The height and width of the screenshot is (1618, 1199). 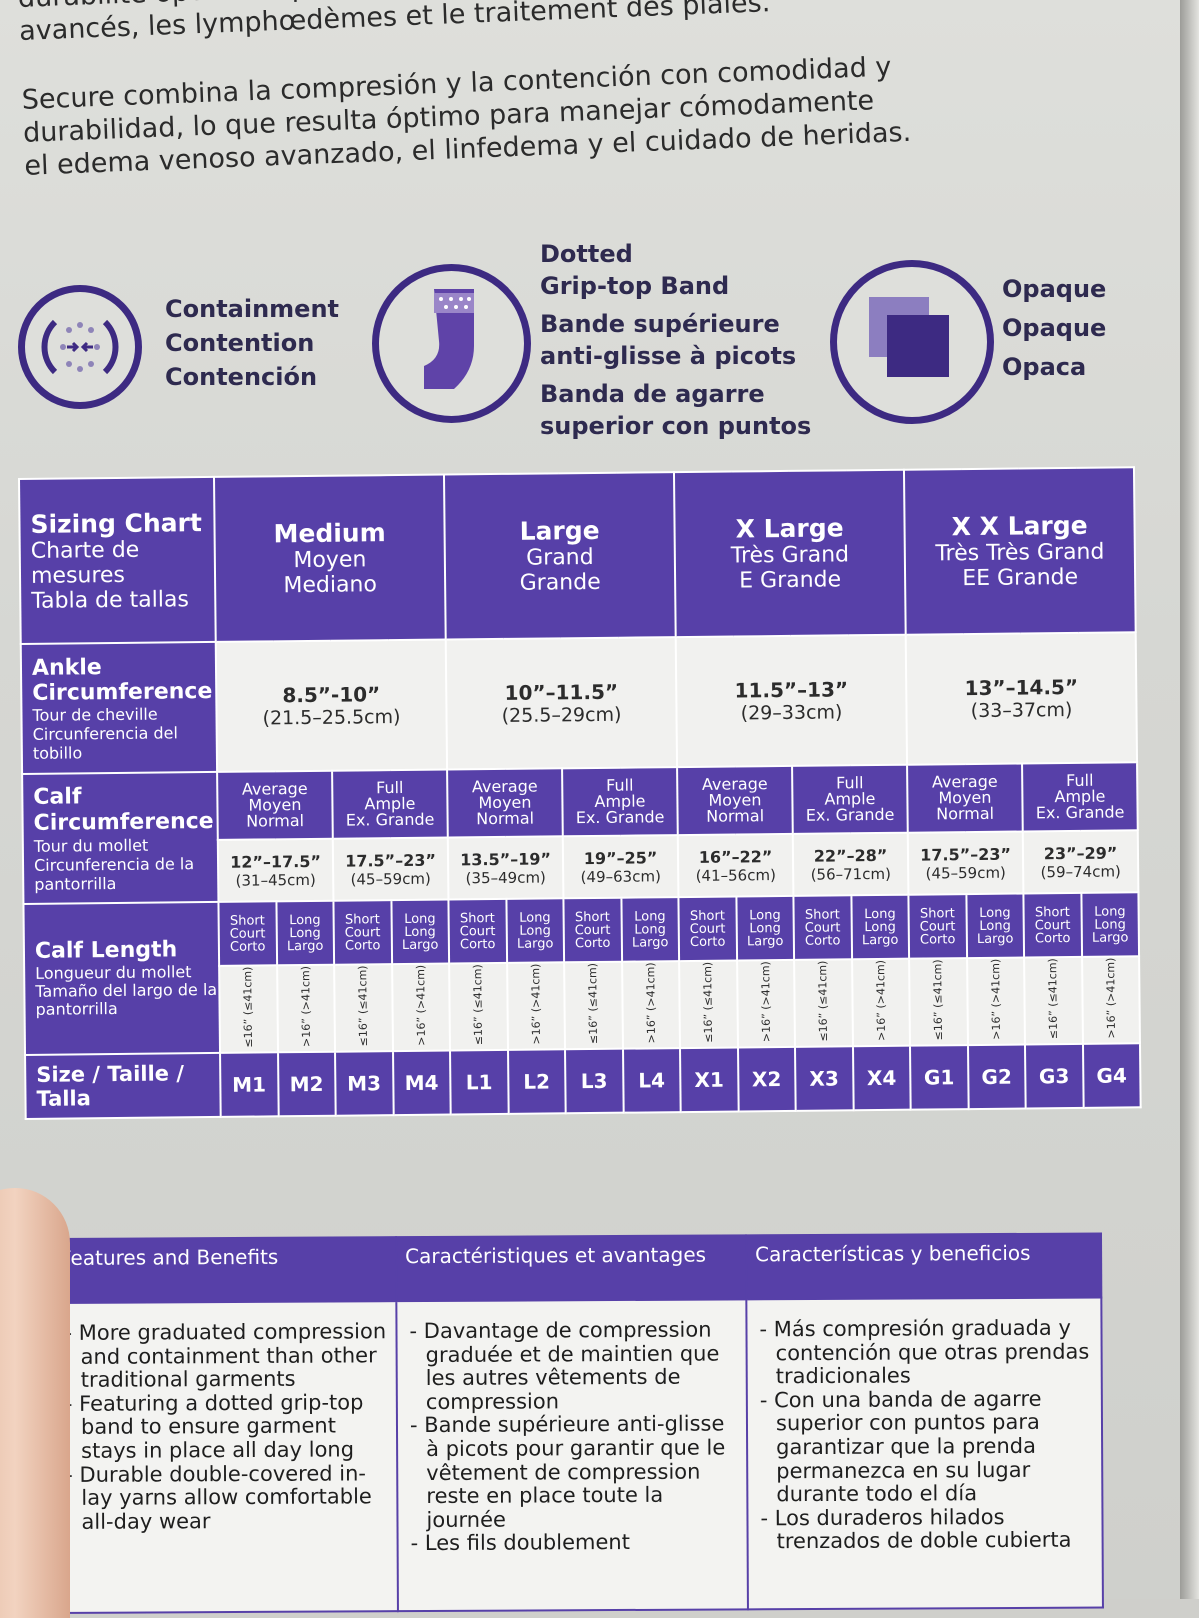 I want to click on size-code: M2, so click(x=306, y=1084).